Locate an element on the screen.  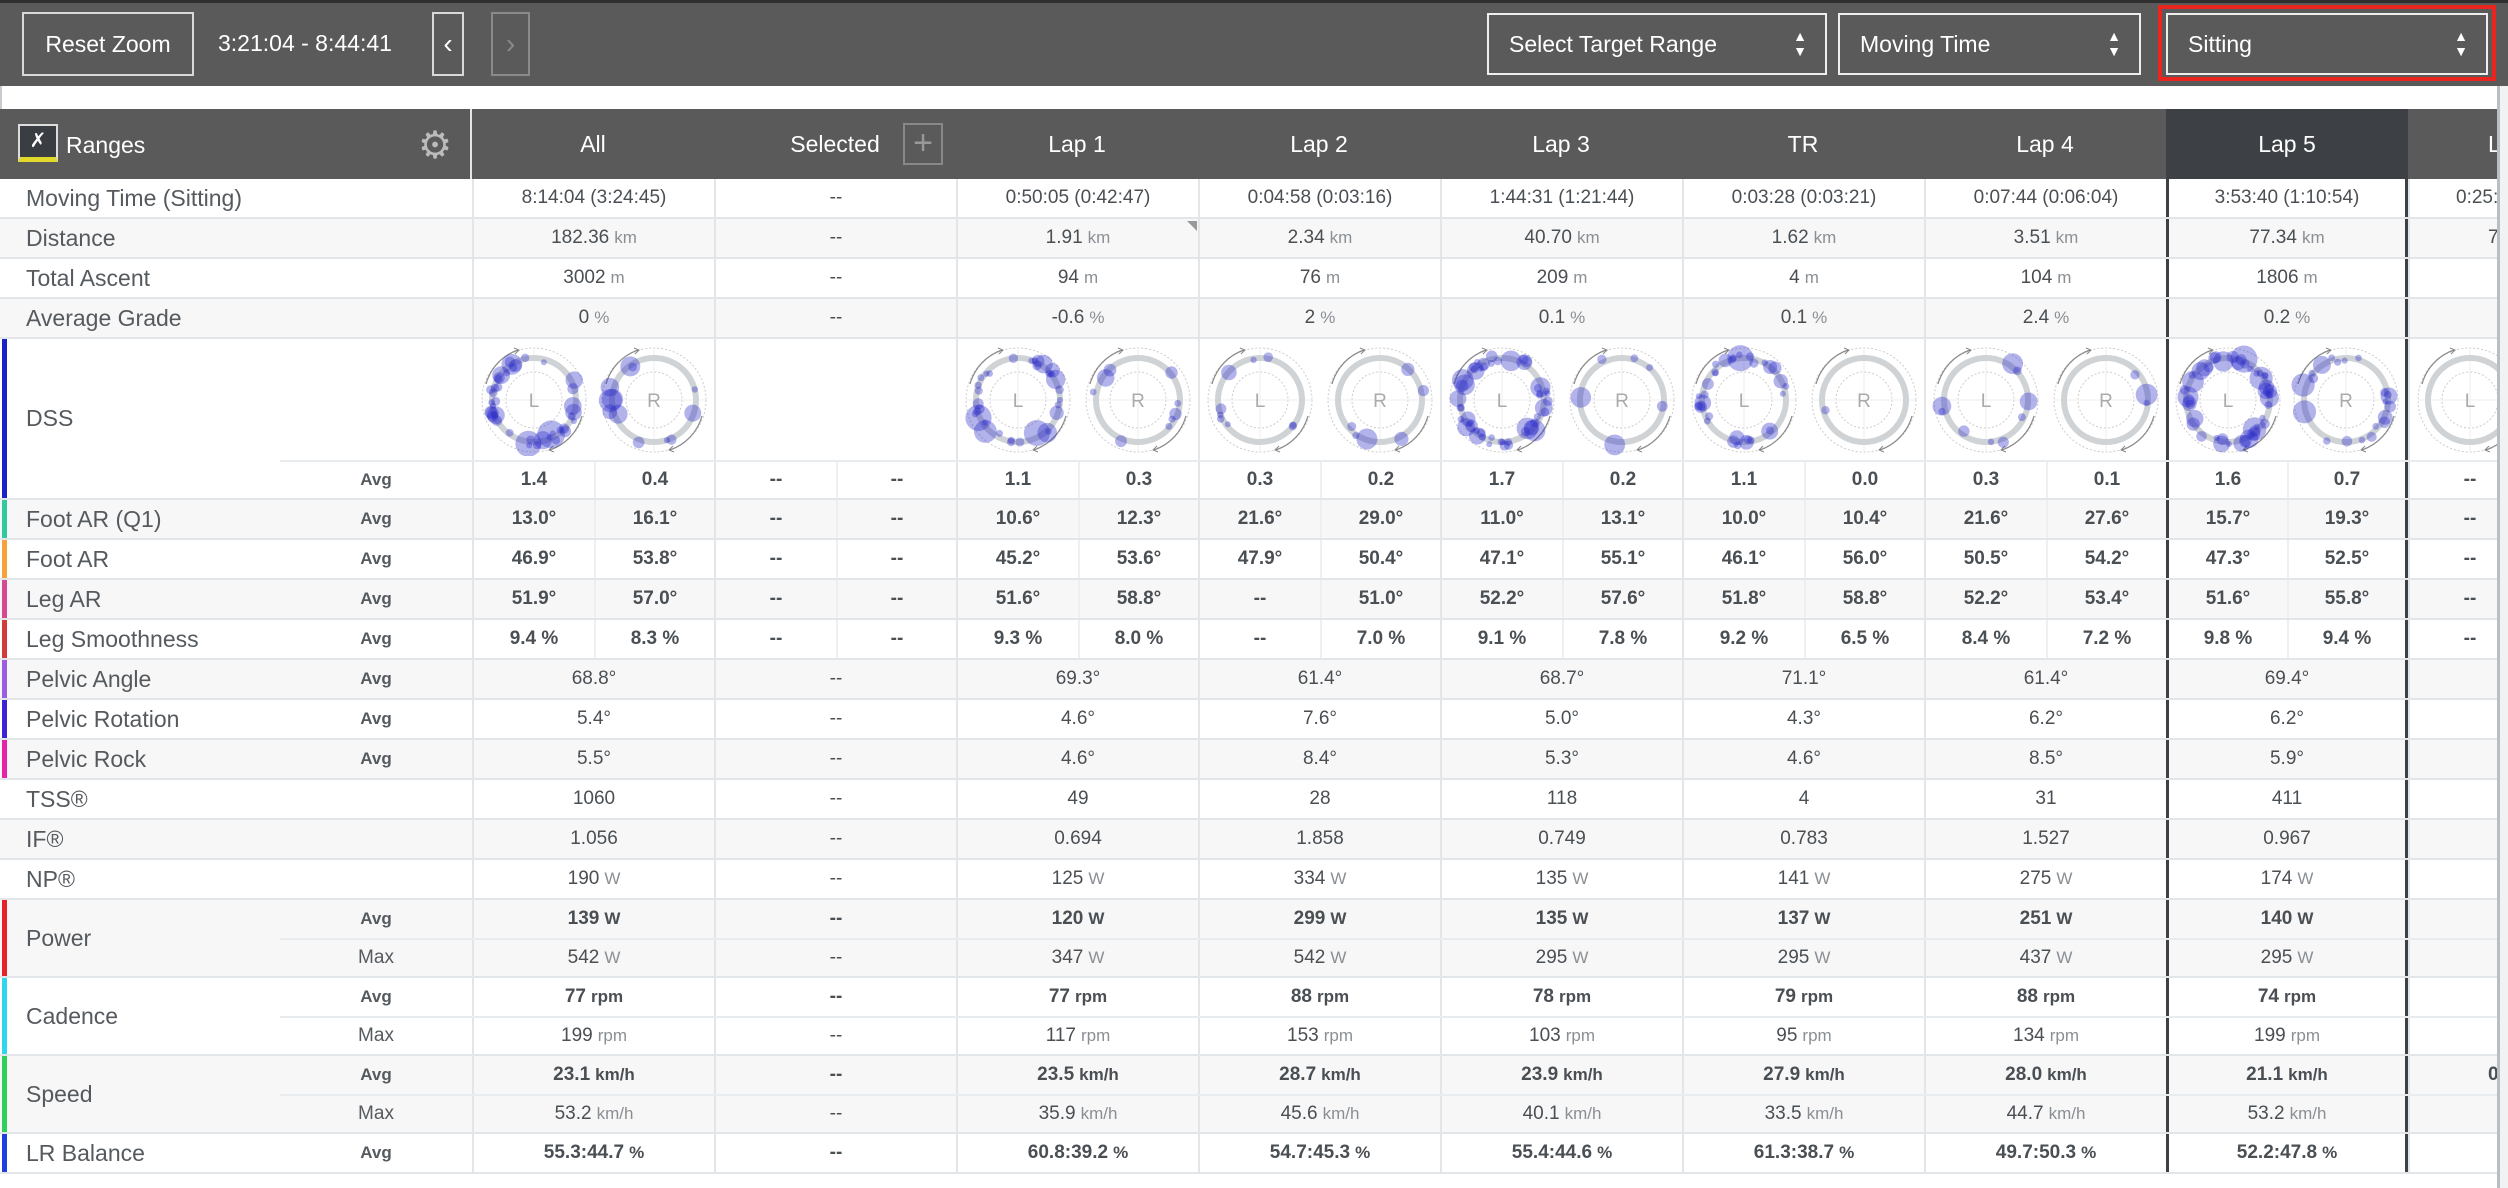
value: 118 is located at coordinates (1562, 798).